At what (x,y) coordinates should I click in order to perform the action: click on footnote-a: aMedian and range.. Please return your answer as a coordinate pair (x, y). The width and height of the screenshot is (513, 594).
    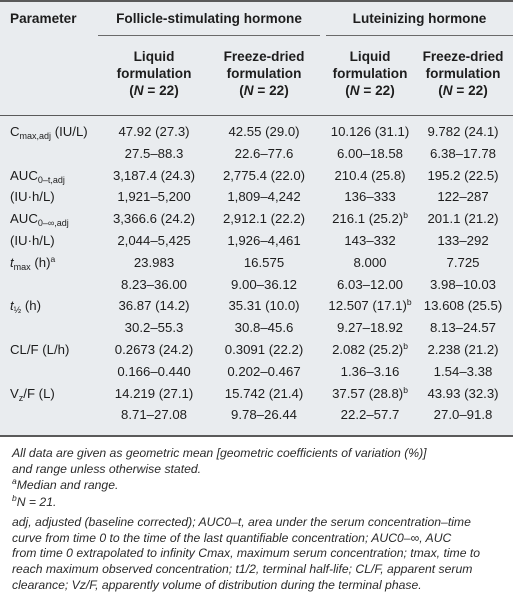
    Looking at the image, I should click on (65, 483).